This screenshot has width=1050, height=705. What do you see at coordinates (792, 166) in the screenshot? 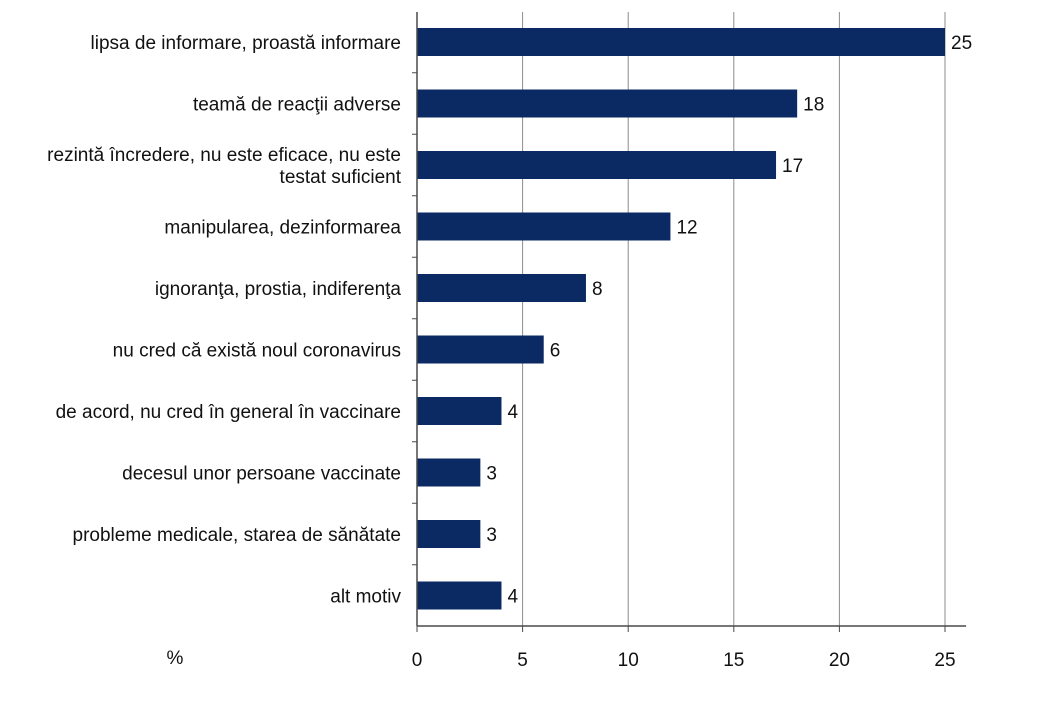
I see `data-label-3: 17` at bounding box center [792, 166].